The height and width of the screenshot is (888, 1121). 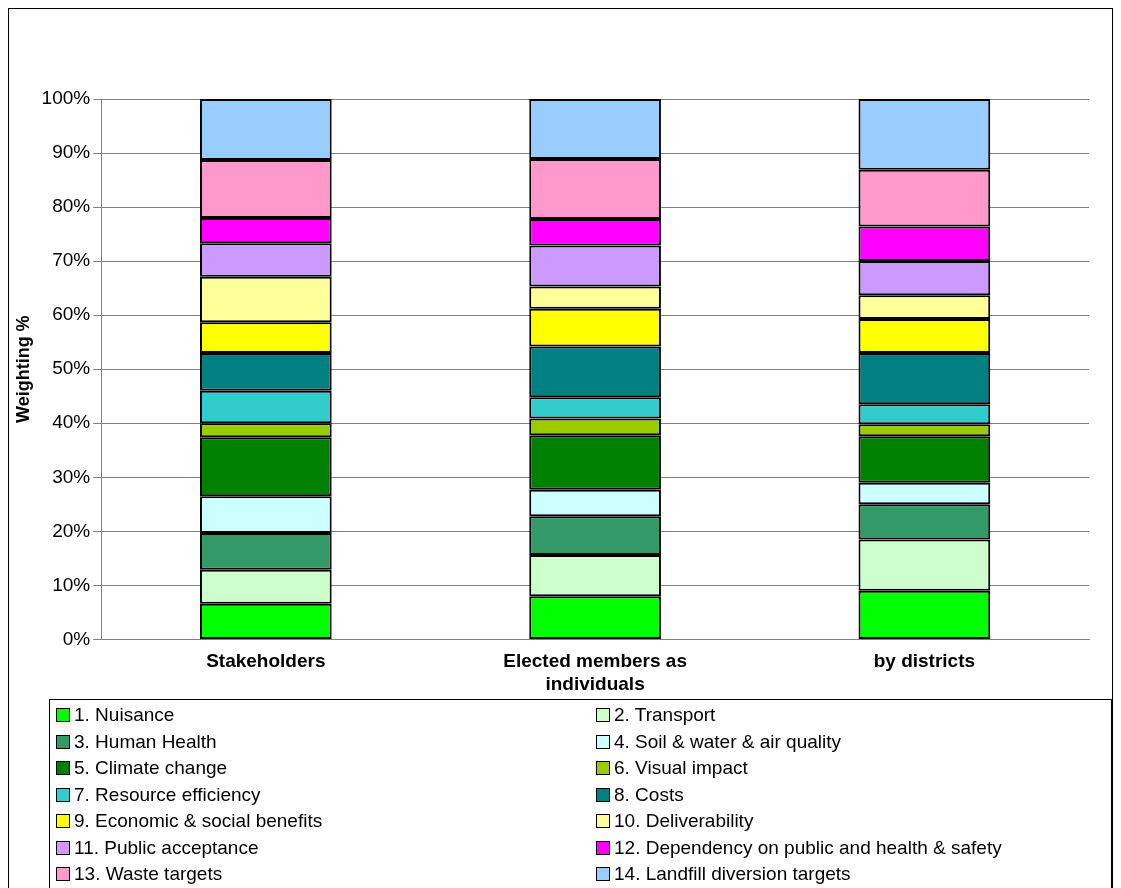 What do you see at coordinates (665, 715) in the screenshot?
I see `legend-label: 2. Transport` at bounding box center [665, 715].